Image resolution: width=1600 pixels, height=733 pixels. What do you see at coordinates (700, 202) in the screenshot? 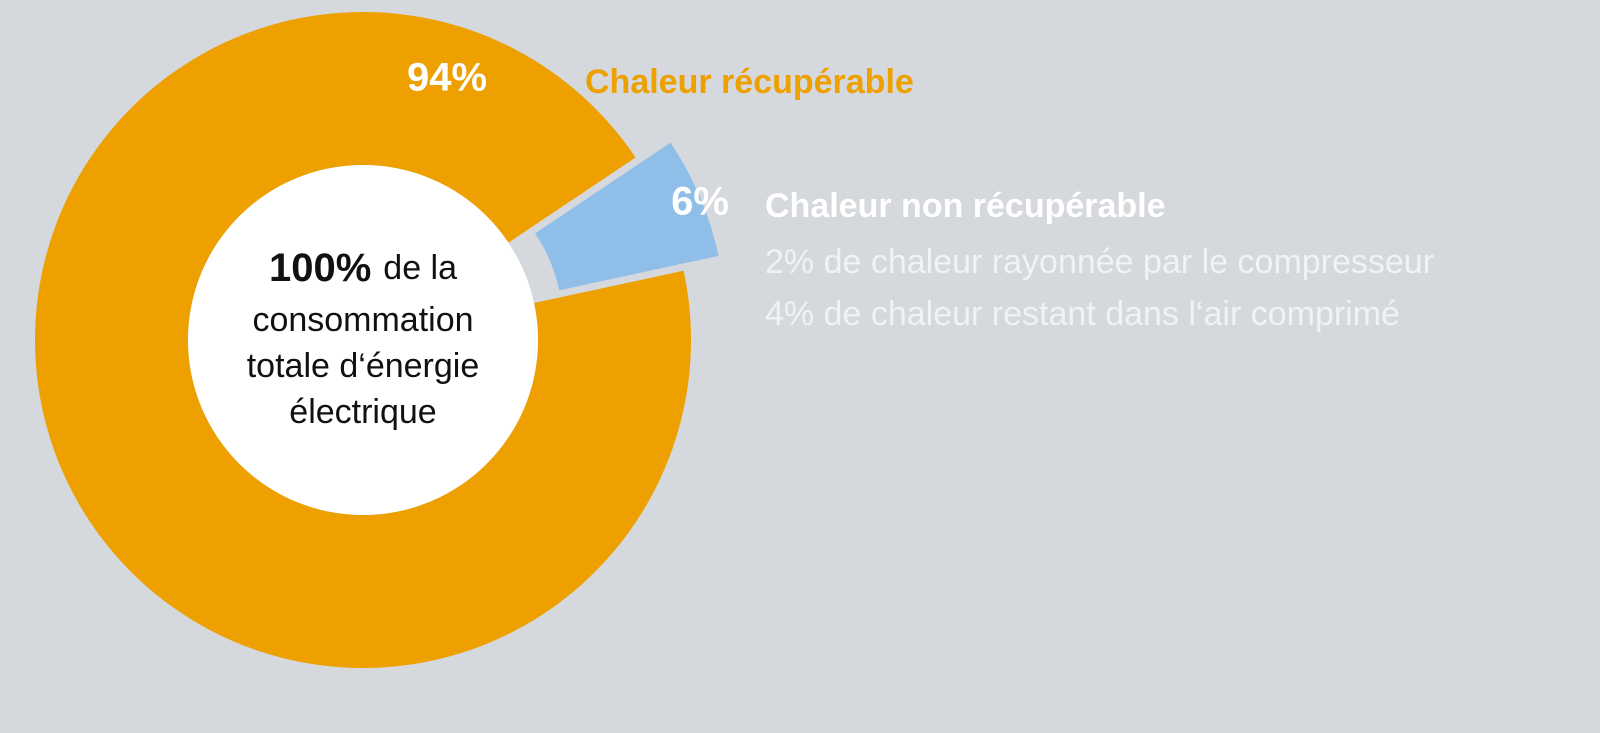
I see `value-label: 6%` at bounding box center [700, 202].